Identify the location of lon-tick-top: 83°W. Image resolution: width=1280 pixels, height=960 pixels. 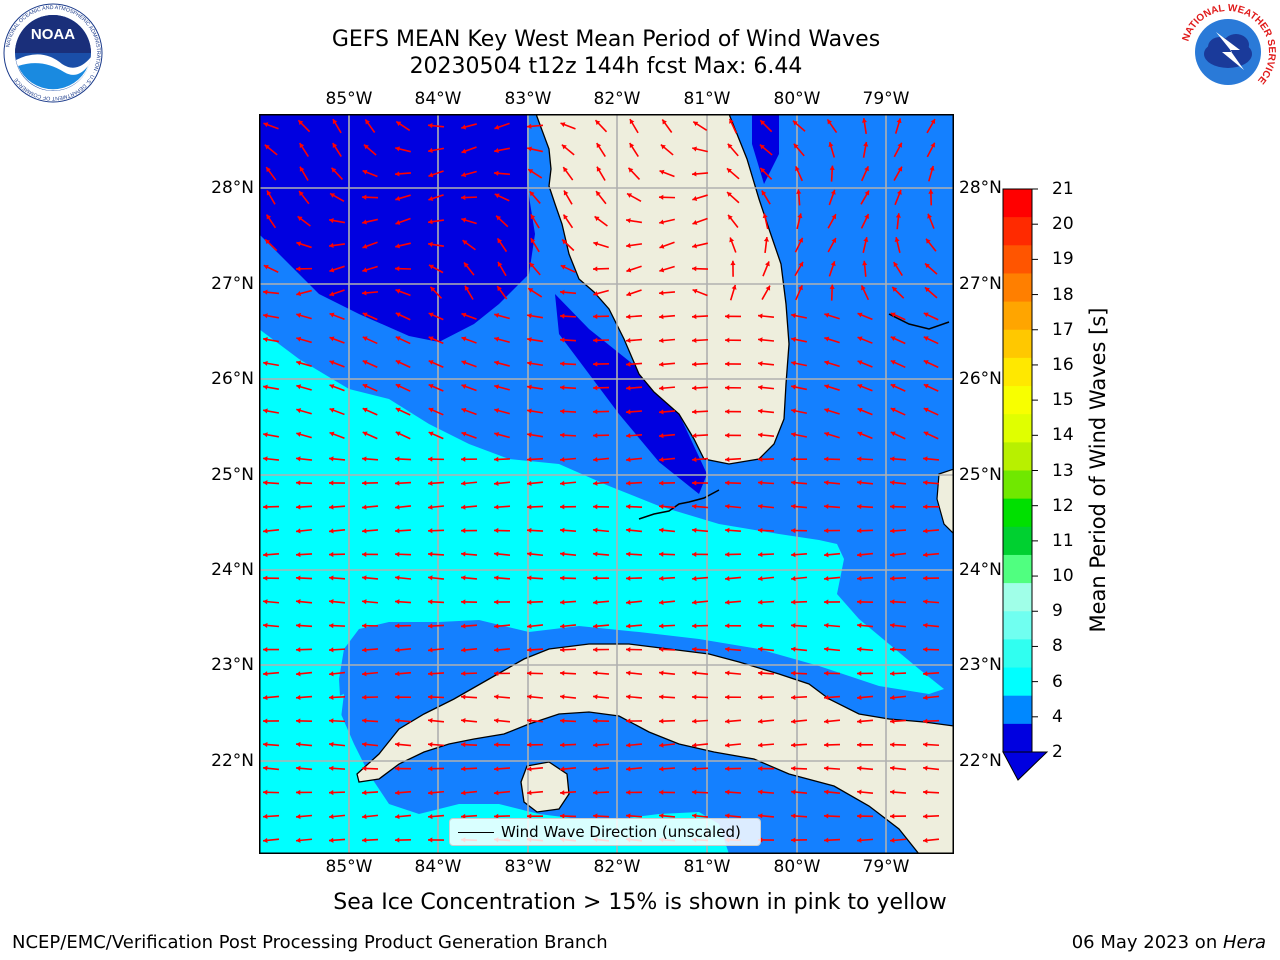
(528, 99).